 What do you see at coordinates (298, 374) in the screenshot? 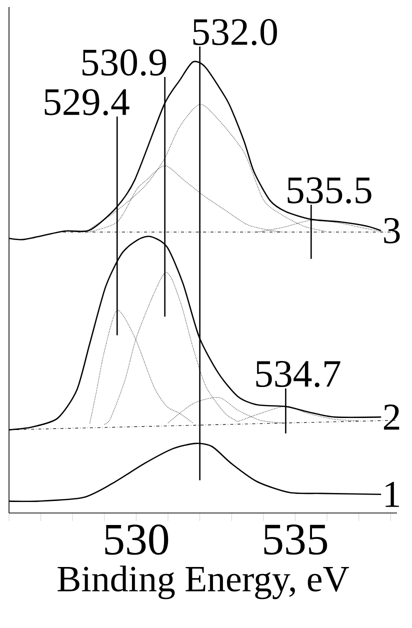
I see `annotation: 534.7` at bounding box center [298, 374].